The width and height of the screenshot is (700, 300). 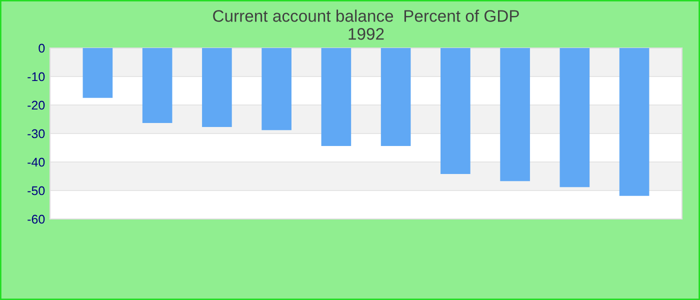 I want to click on y-tick-label: -20, so click(x=36, y=105).